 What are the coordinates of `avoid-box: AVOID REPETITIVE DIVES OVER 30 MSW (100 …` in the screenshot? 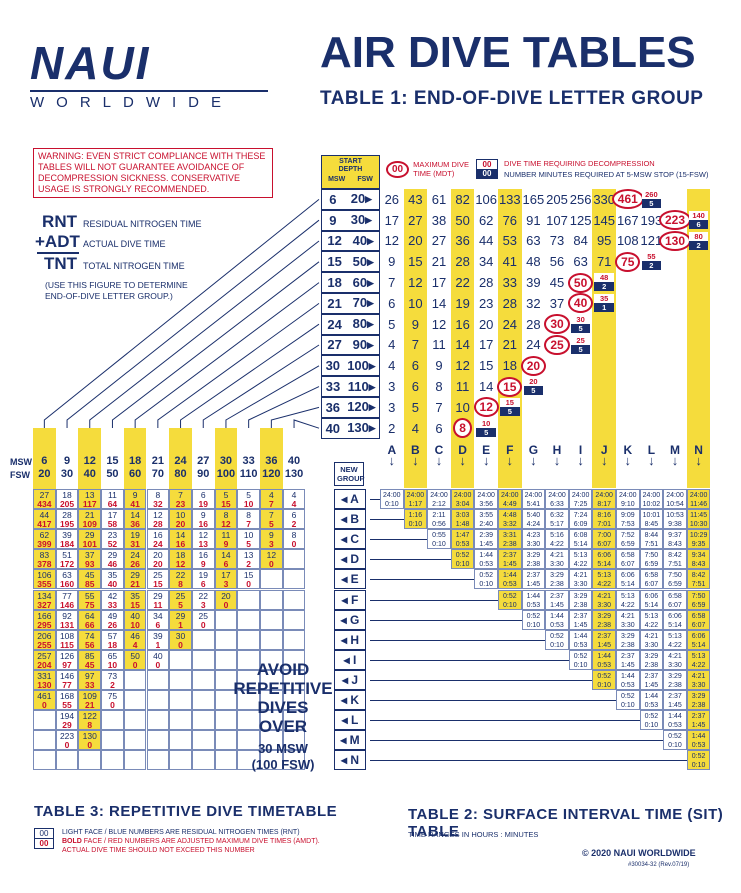 It's located at (283, 716).